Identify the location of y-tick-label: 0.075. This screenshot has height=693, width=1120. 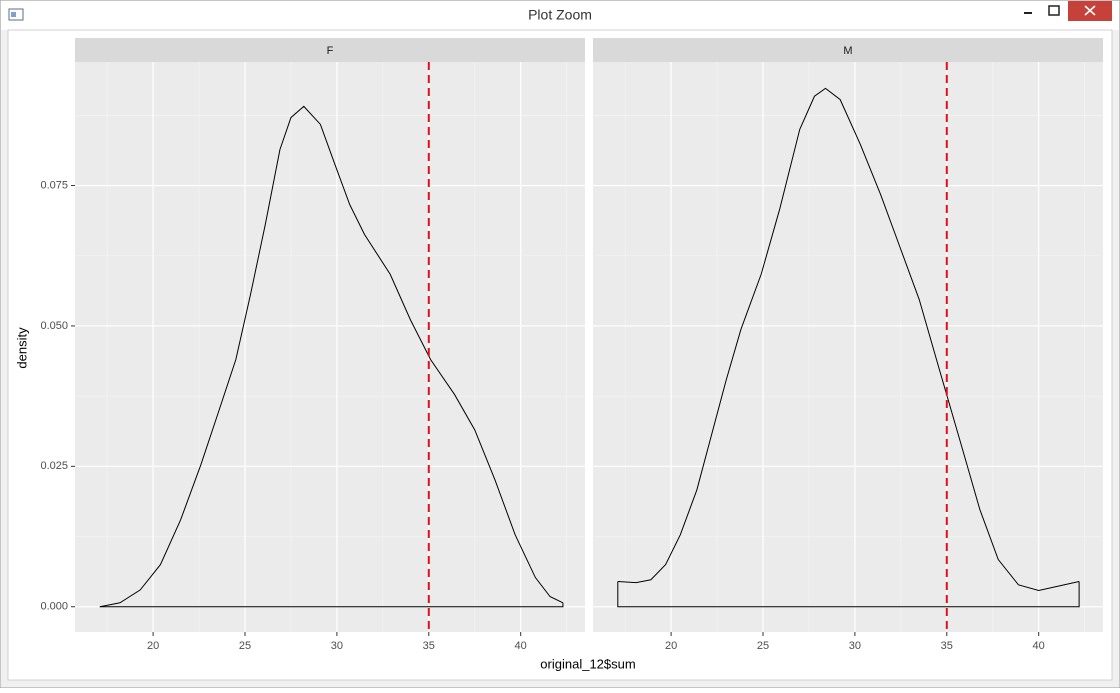
(54, 185).